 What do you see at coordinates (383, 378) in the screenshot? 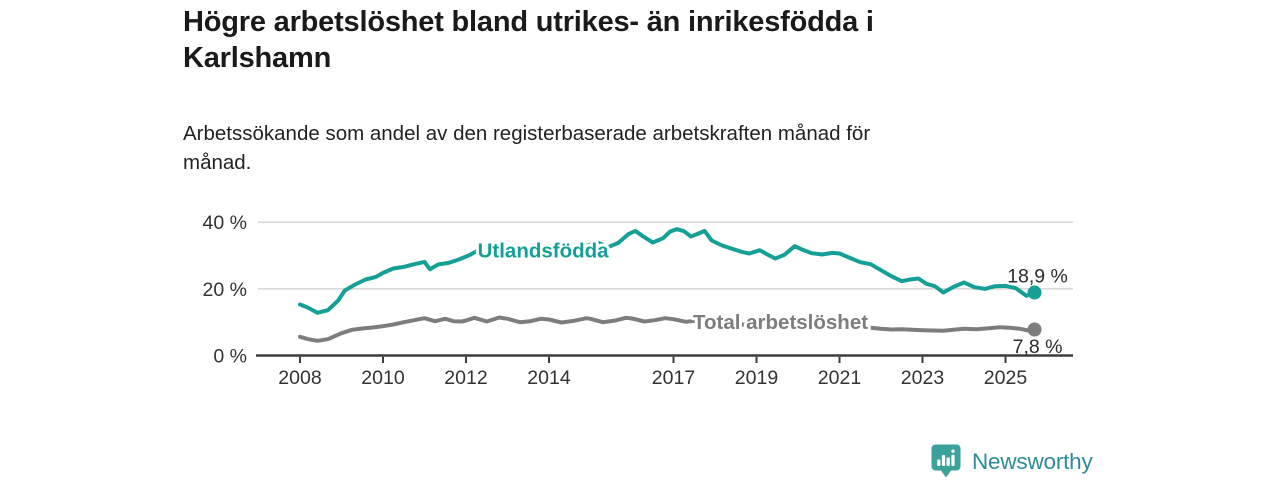
I see `x-tick-label: 2010` at bounding box center [383, 378].